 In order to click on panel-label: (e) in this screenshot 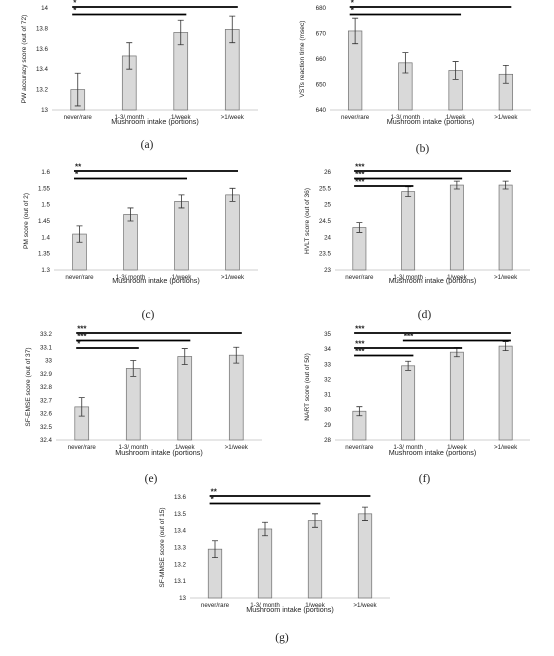, I will do `click(151, 479)`.